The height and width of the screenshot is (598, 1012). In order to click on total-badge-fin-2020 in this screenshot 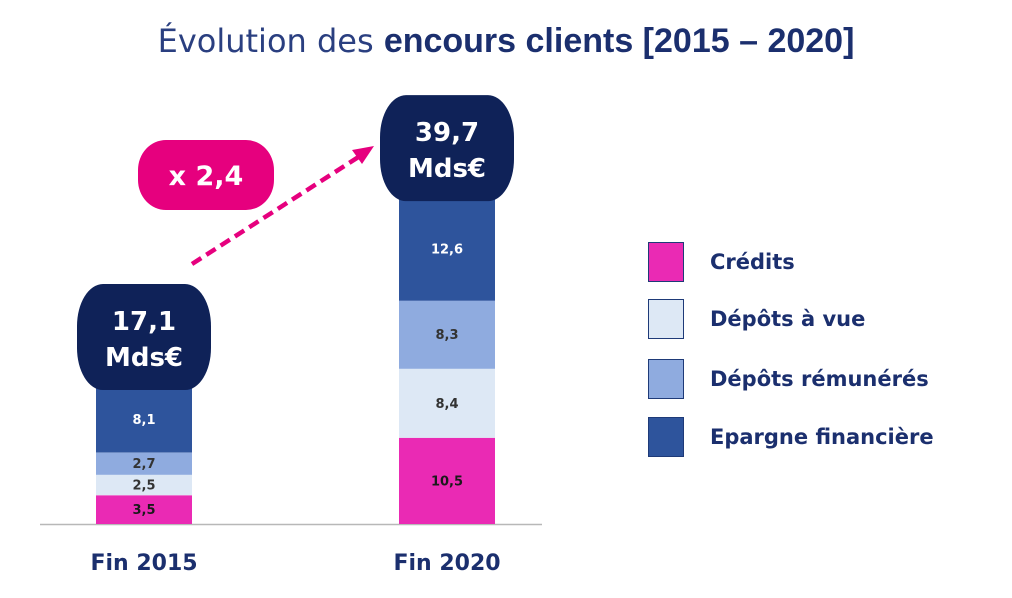, I will do `click(447, 148)`.